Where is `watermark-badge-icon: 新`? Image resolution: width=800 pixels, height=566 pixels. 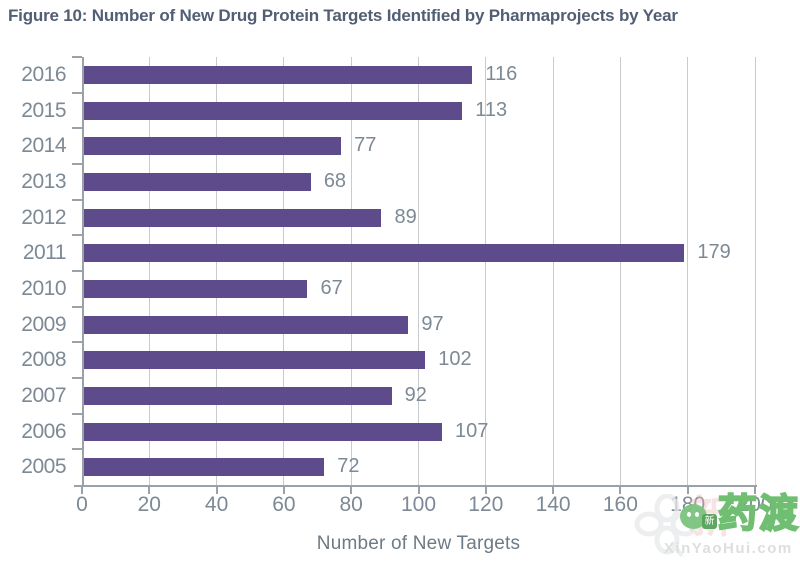
watermark-badge-icon: 新 is located at coordinates (709, 521).